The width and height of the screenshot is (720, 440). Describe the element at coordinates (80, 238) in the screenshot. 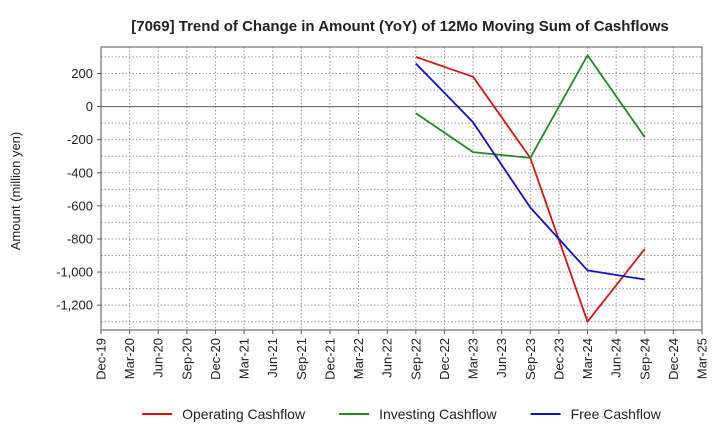

I see `y-tick-label: -800` at that location.